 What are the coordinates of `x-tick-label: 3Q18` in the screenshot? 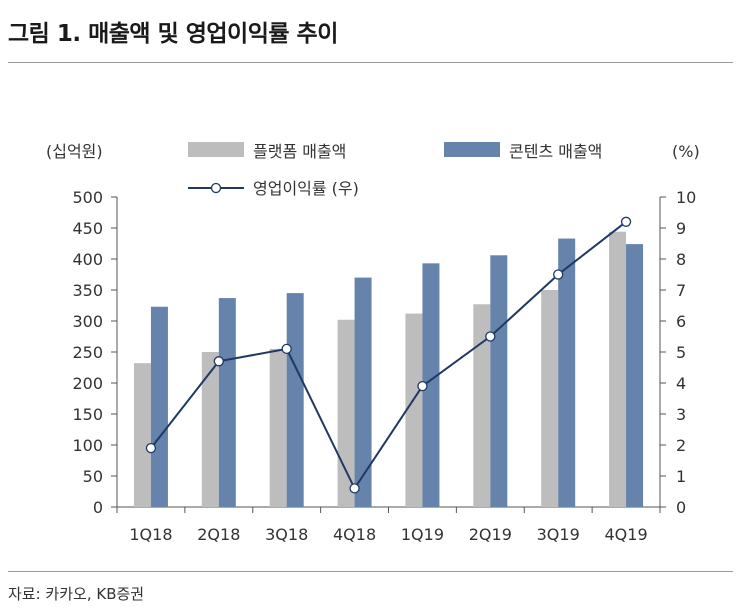 It's located at (286, 534).